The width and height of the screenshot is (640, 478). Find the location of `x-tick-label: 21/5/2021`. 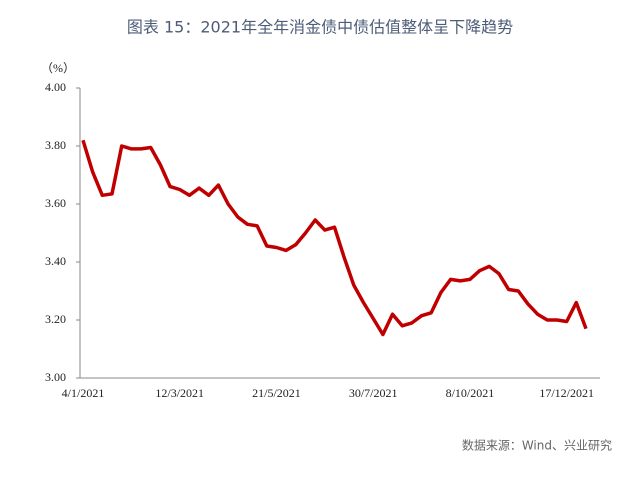

x-tick-label: 21/5/2021 is located at coordinates (276, 393).